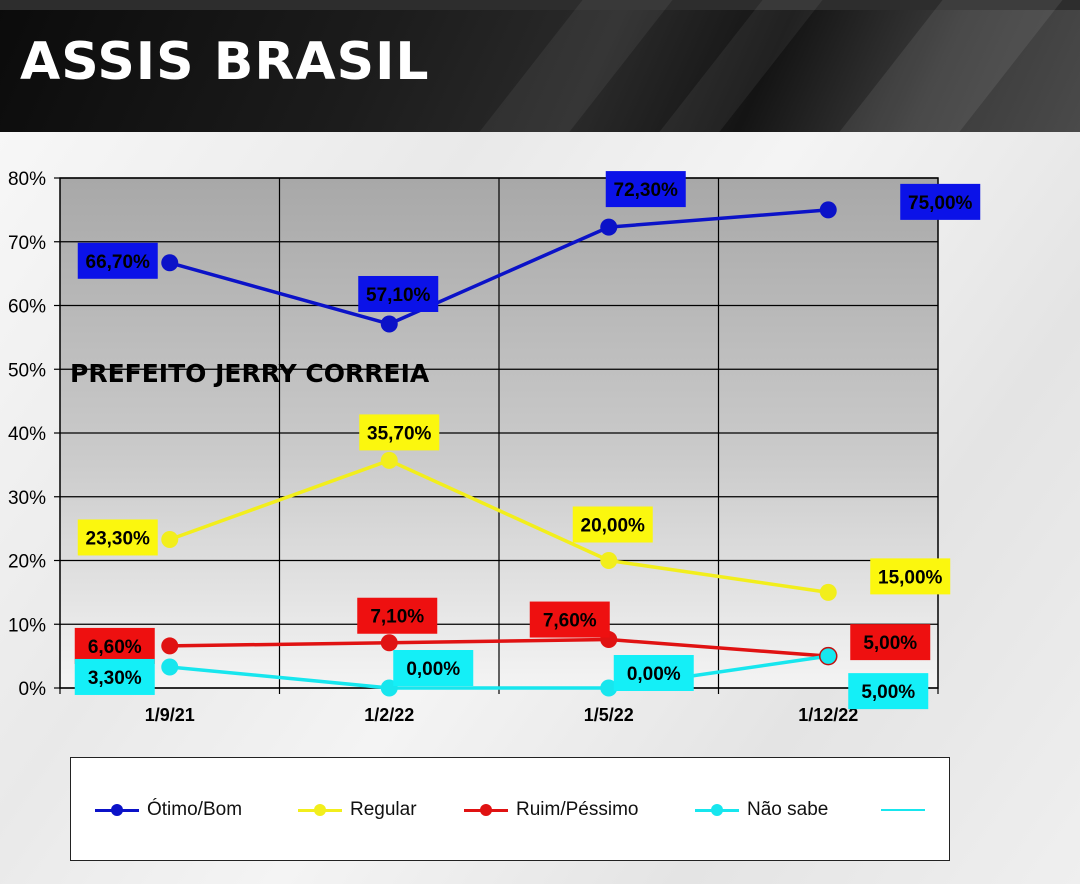 The height and width of the screenshot is (884, 1080). Describe the element at coordinates (27, 498) in the screenshot. I see `y-tick-label: 30%` at that location.